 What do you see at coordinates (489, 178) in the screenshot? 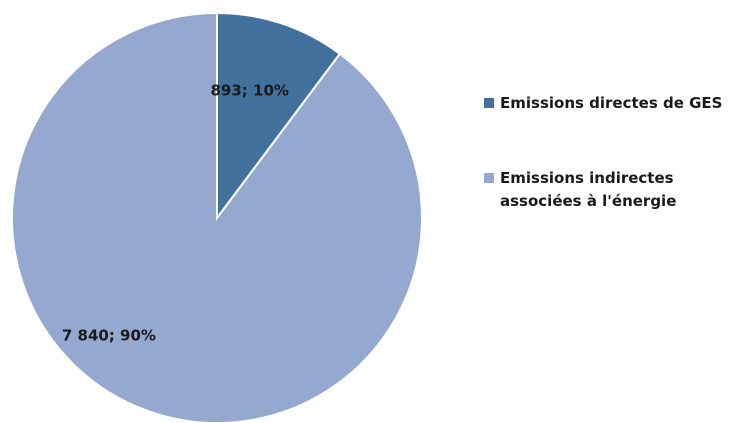
I see `legend-swatch-indirect` at bounding box center [489, 178].